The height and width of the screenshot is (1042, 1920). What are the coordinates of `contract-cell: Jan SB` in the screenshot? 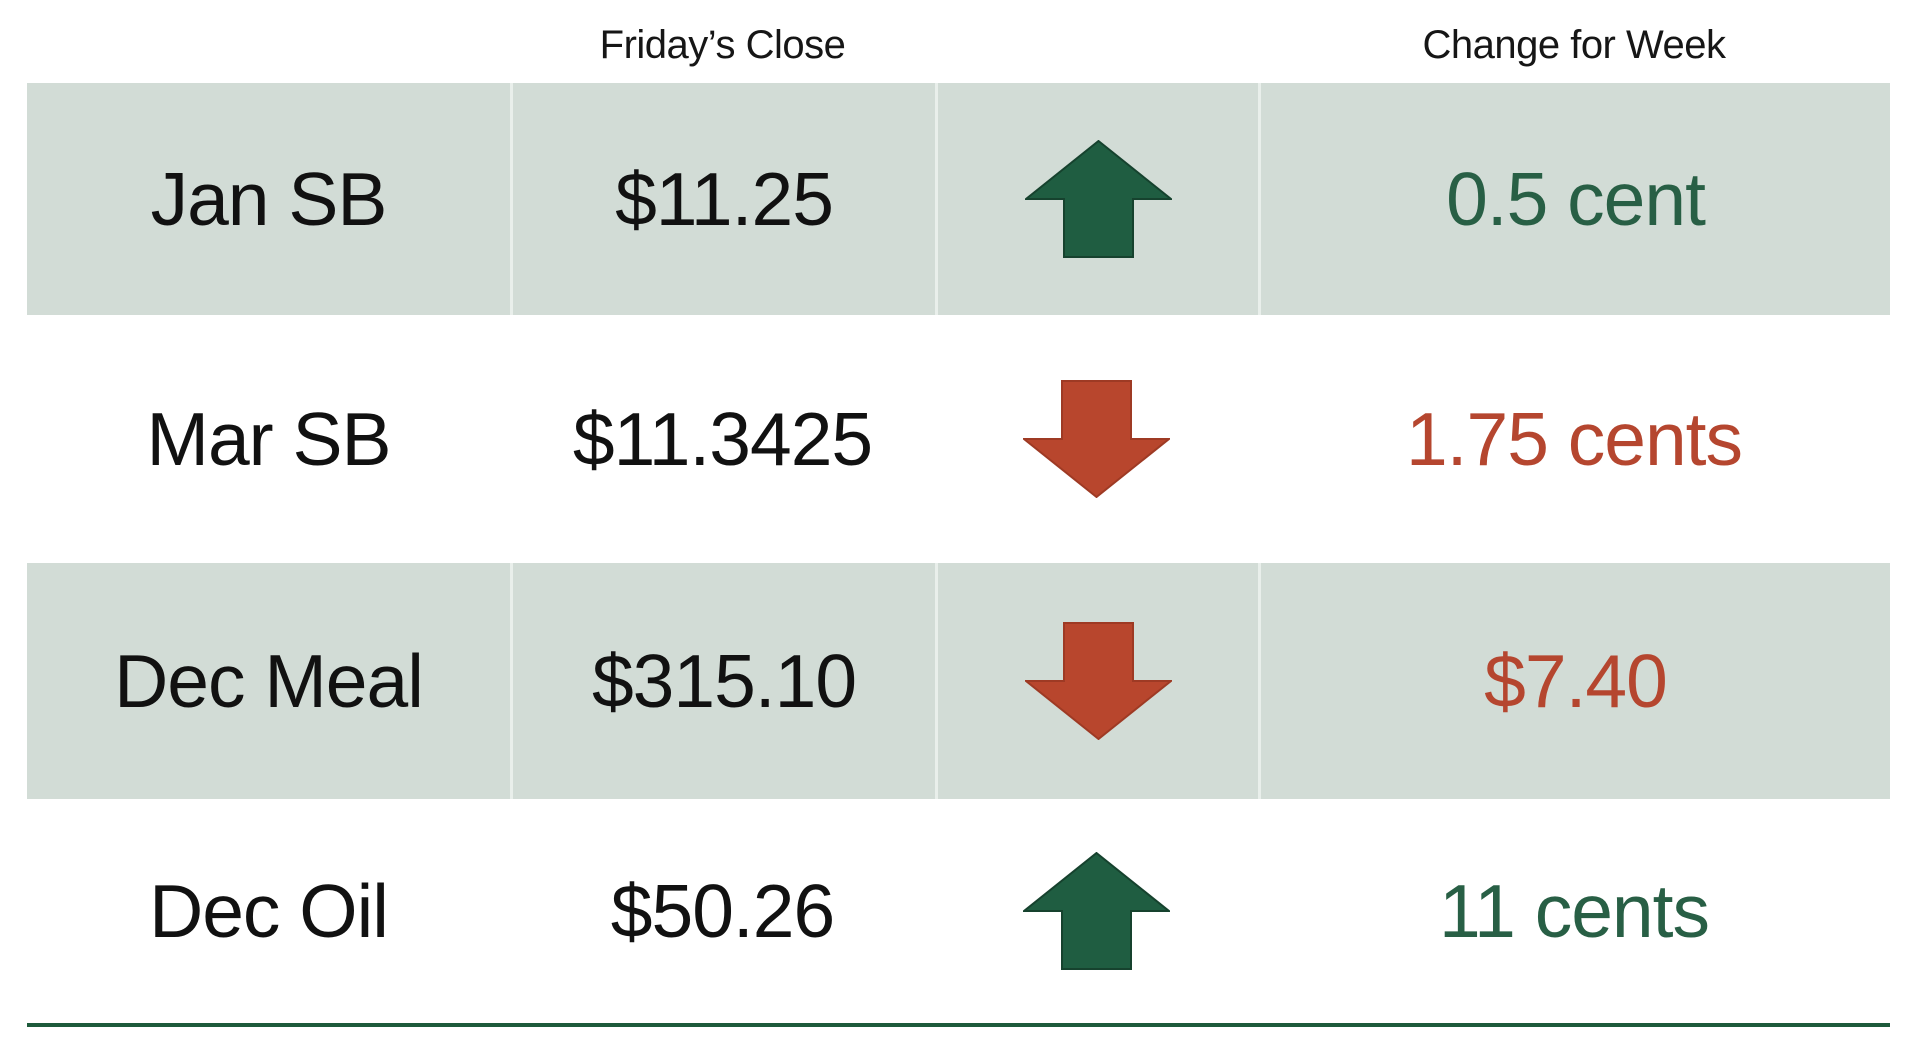 It's located at (268, 199).